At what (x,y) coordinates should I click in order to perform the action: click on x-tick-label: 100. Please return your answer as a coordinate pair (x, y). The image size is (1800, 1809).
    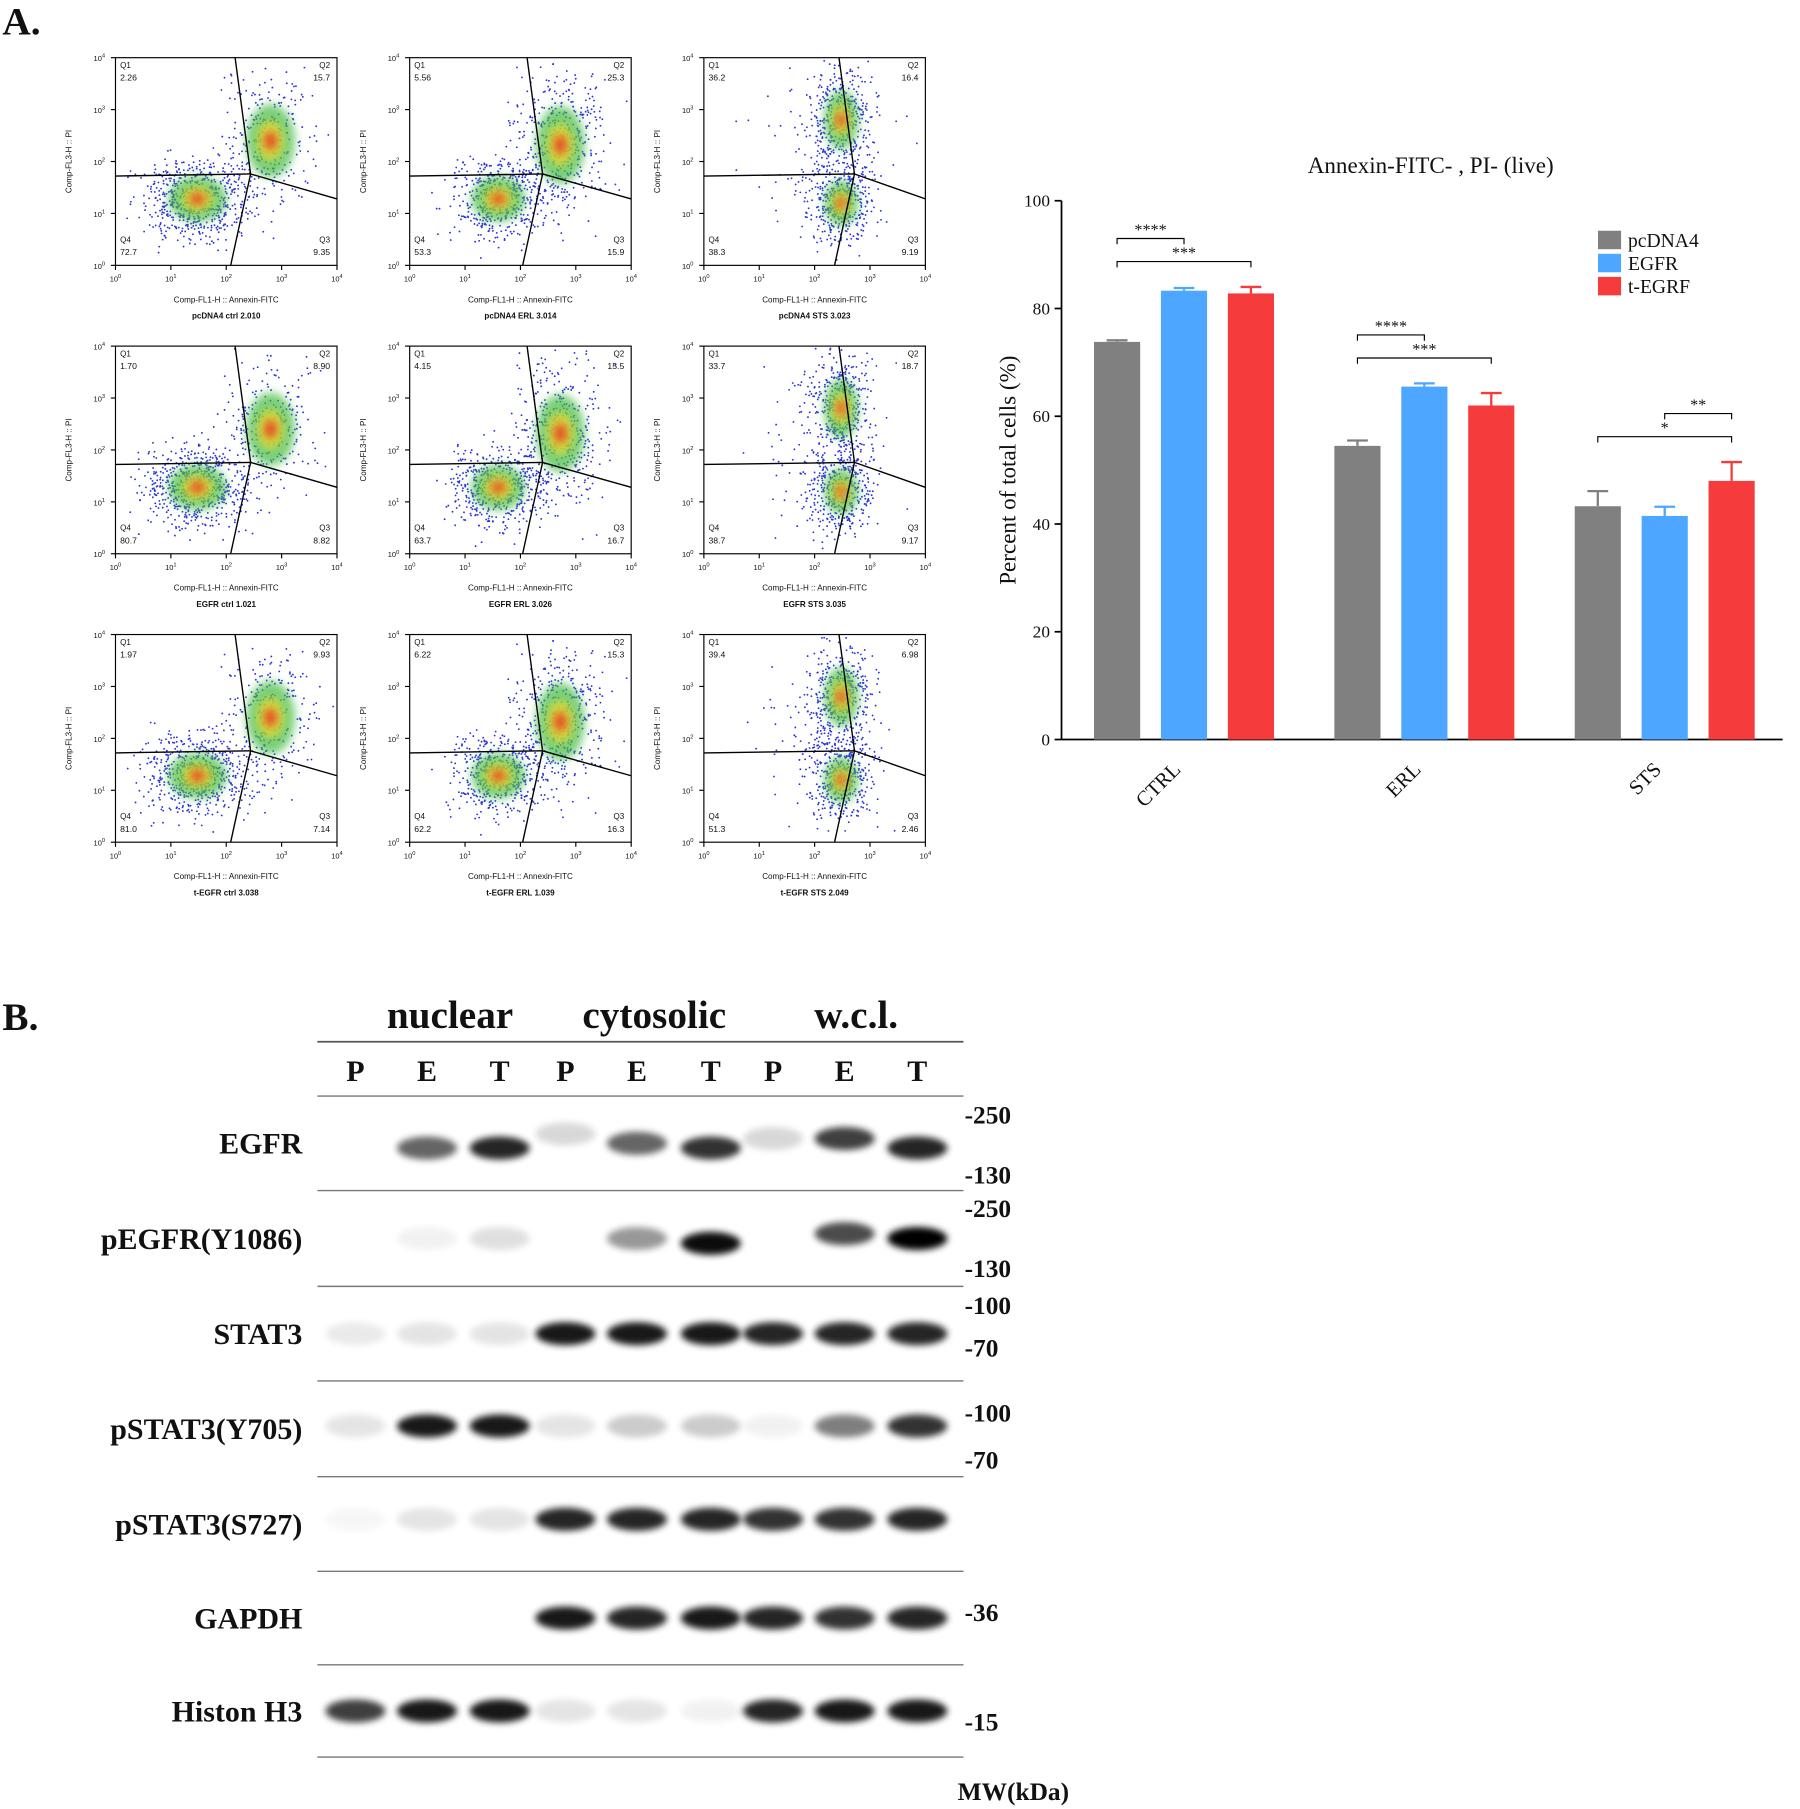
    Looking at the image, I should click on (410, 566).